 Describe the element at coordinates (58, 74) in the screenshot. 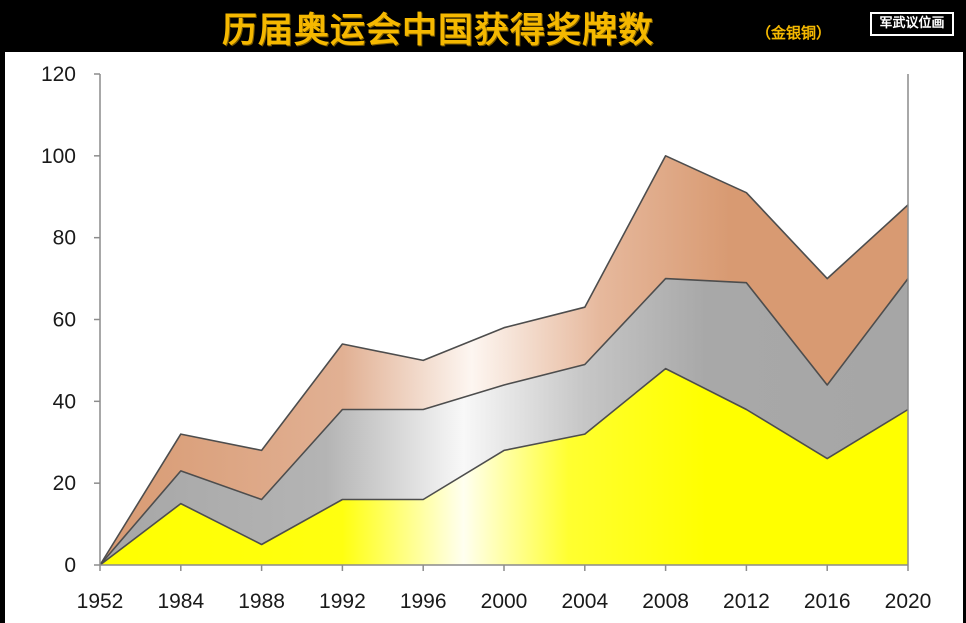

I see `y-tick-label: 120` at that location.